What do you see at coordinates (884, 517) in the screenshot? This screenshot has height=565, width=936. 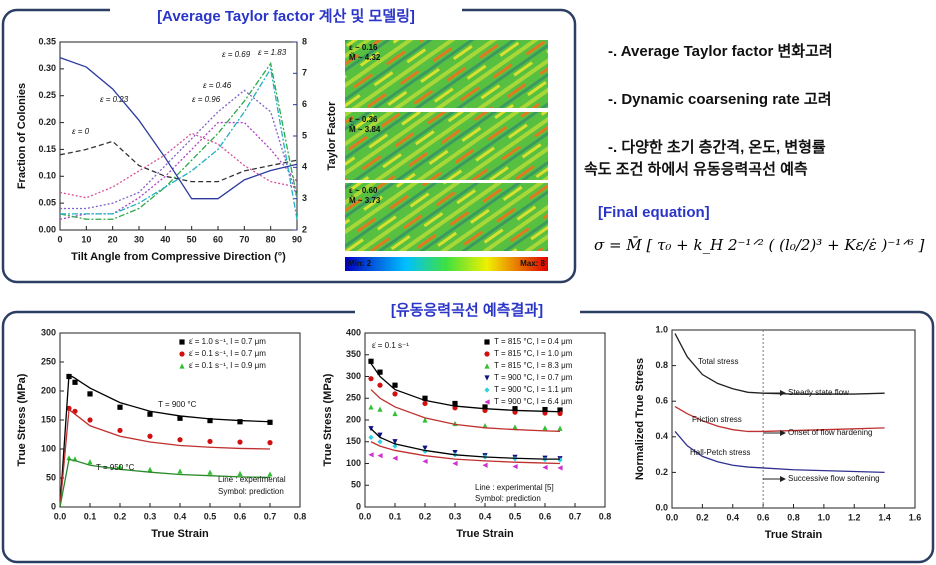 I see `x-tick-label: 1.4` at bounding box center [884, 517].